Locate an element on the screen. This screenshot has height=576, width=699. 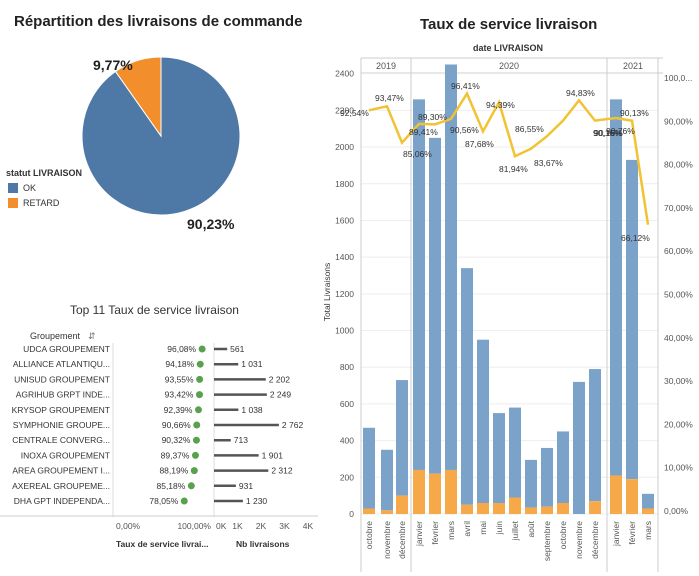
count-tick: 3K is located at coordinates (284, 526).